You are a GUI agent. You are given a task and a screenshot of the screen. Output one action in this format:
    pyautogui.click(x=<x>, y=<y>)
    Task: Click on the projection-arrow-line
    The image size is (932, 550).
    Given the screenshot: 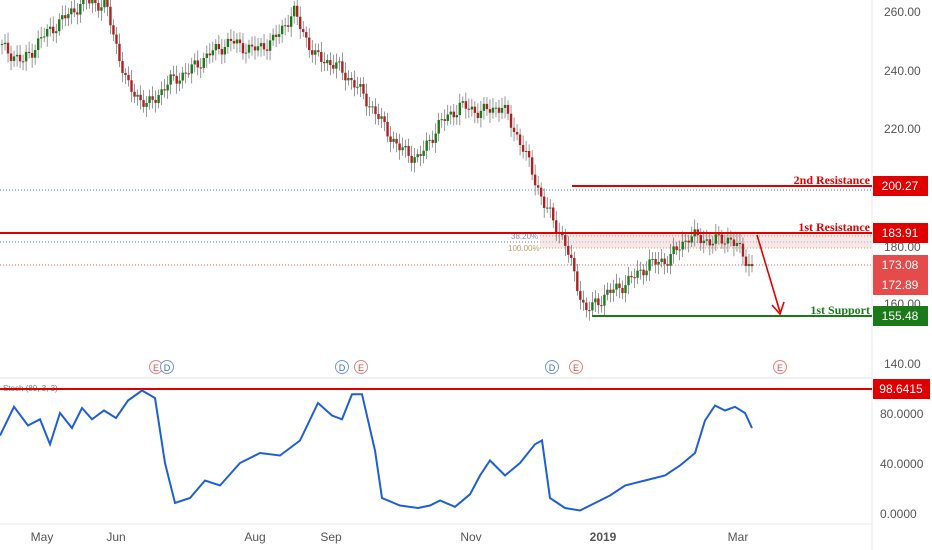 What is the action you would take?
    pyautogui.click(x=768, y=273)
    